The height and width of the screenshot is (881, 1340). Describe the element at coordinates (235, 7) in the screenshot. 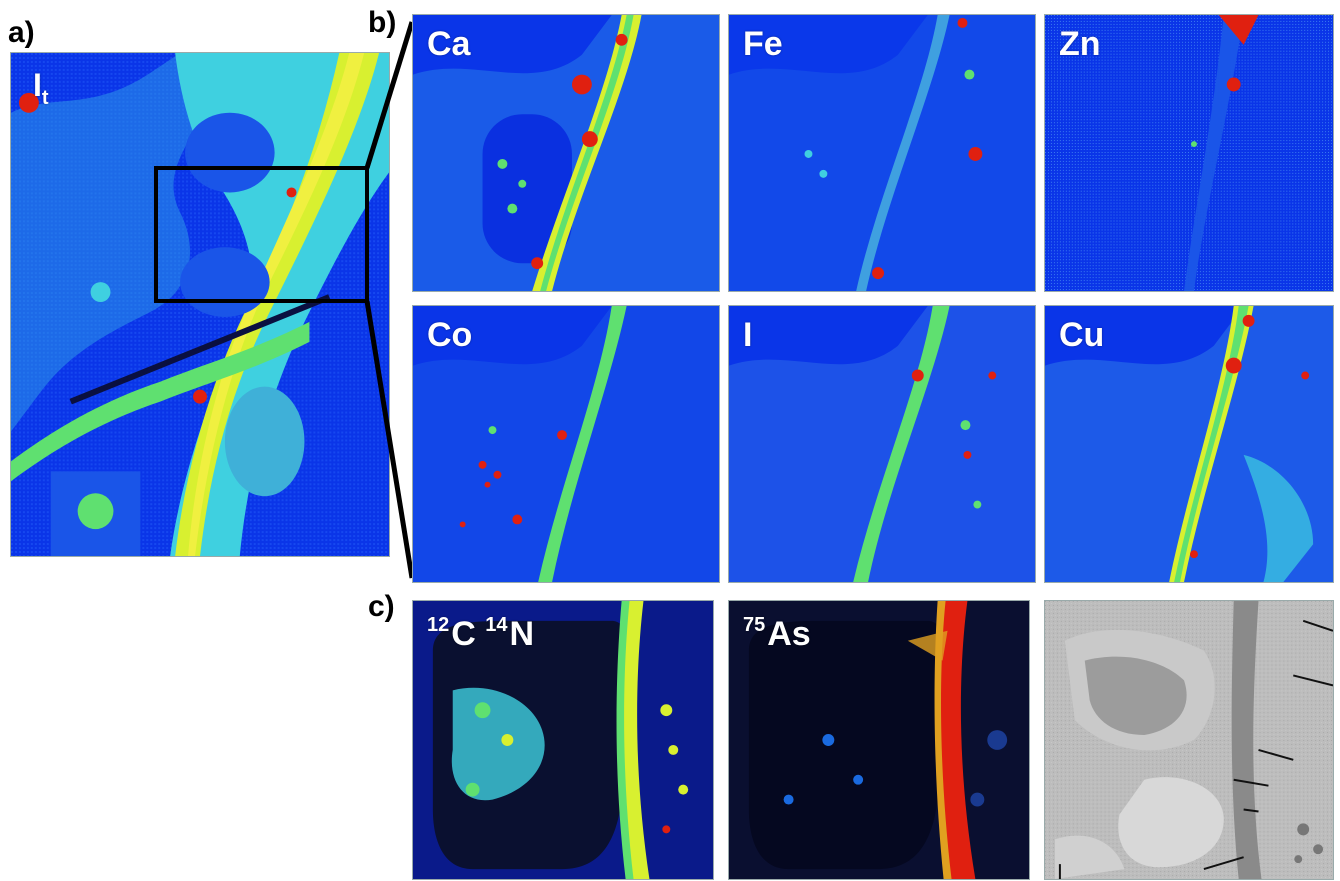

I see `figure-caption-fragment` at that location.